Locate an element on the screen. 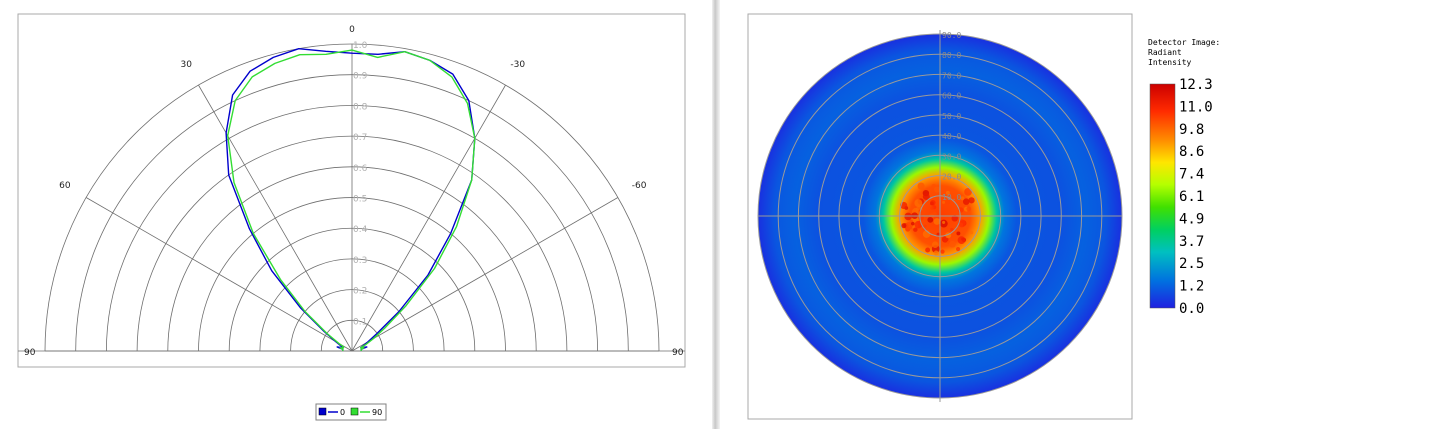 This screenshot has width=1439, height=433. ring-label: 30.0 is located at coordinates (951, 156).